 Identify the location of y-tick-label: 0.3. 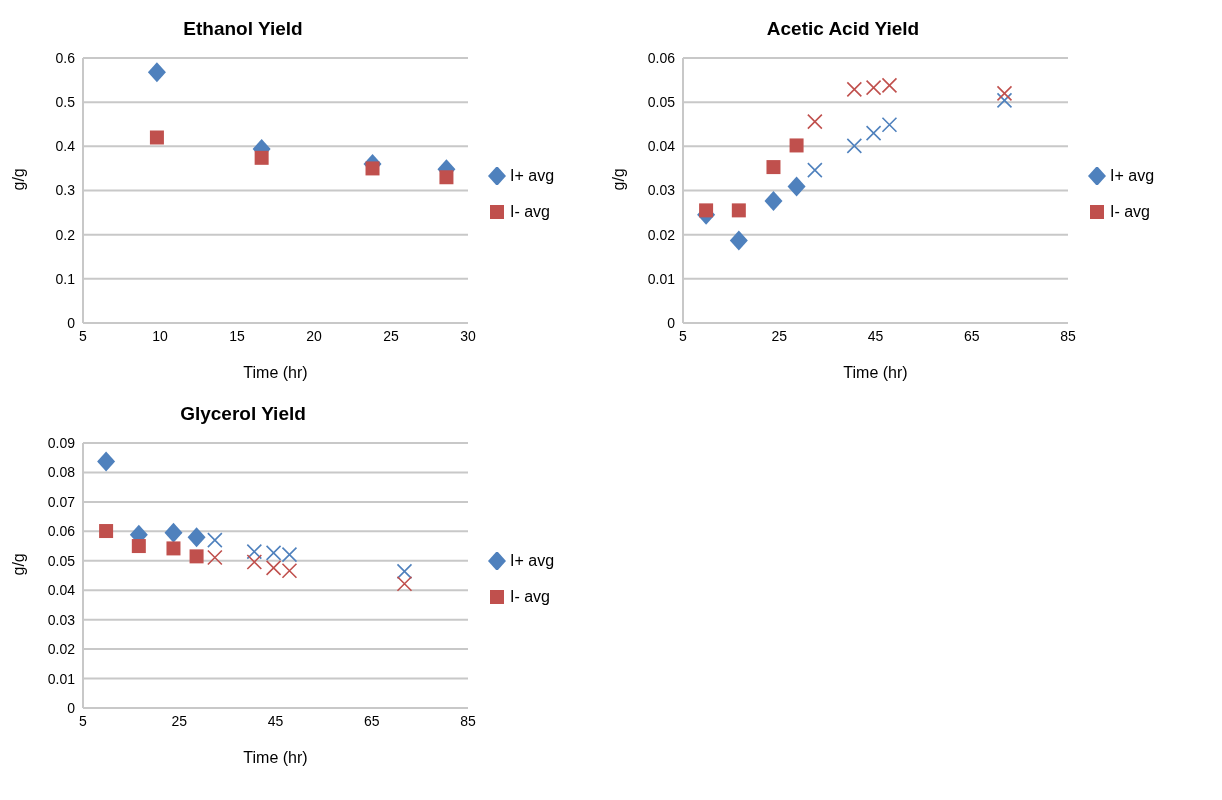
(65, 190).